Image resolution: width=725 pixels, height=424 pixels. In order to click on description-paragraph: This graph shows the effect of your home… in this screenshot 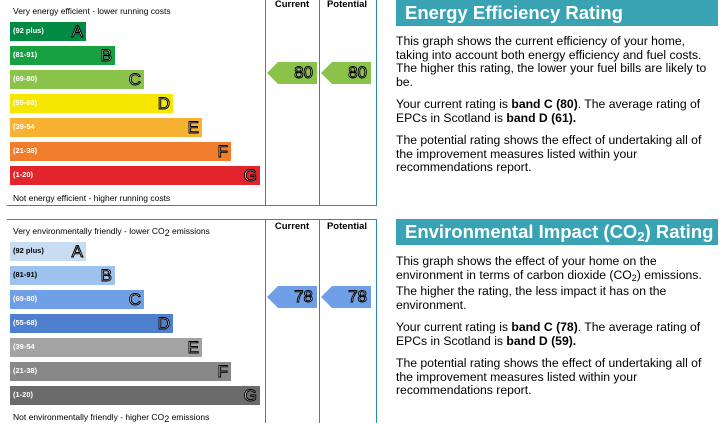, I will do `click(549, 283)`.